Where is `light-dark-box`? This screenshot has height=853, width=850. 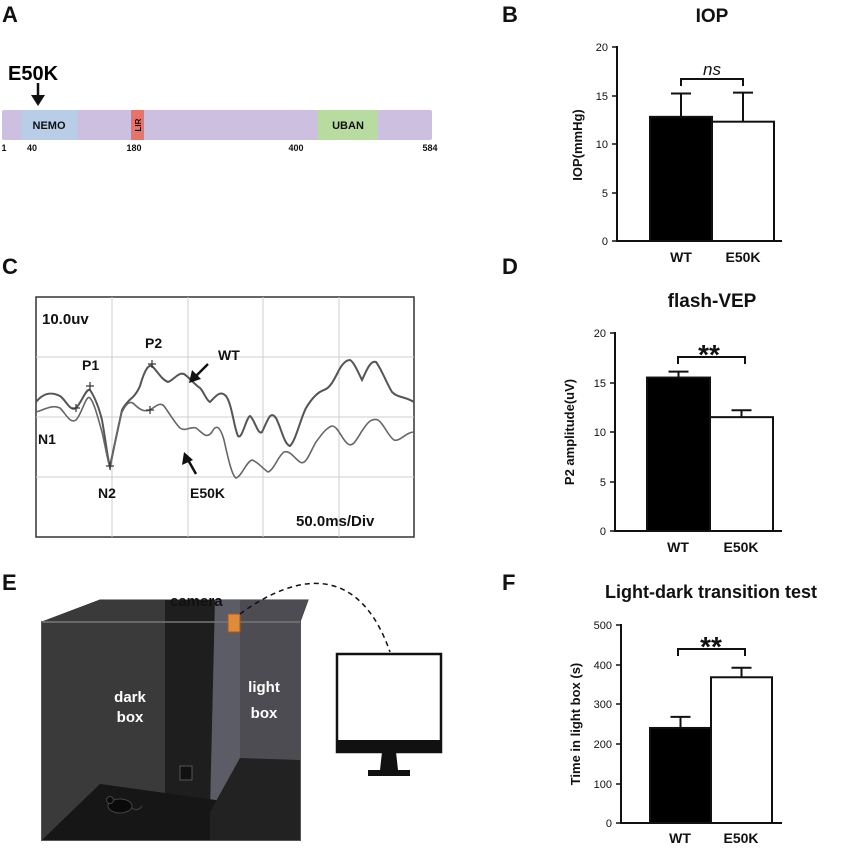 light-dark-box is located at coordinates (175, 720).